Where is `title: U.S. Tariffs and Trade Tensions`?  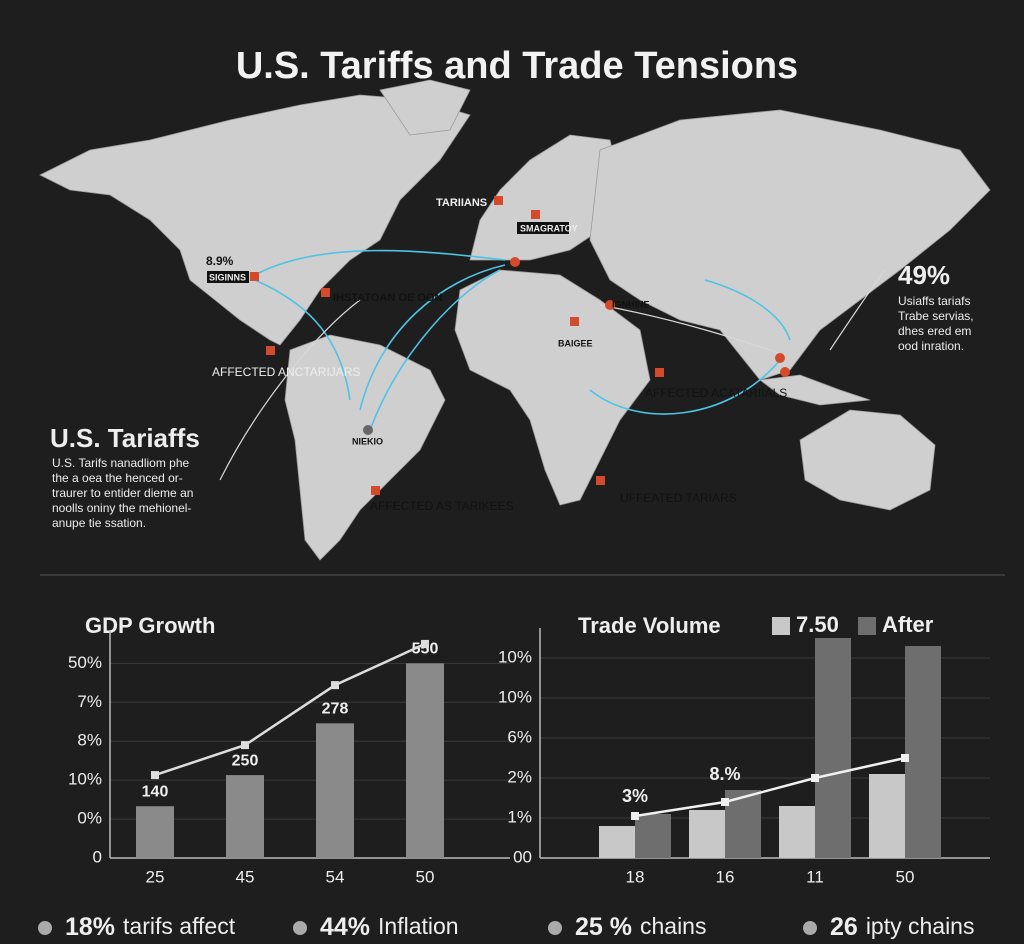
title: U.S. Tariffs and Trade Tensions is located at coordinates (517, 66).